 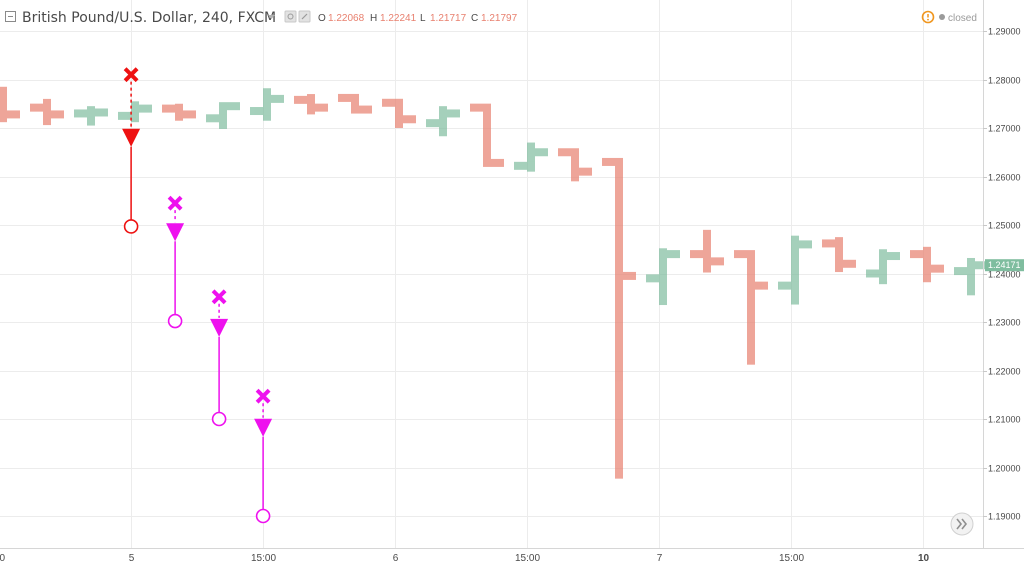 What do you see at coordinates (149, 18) in the screenshot?
I see `symbol-title: British Pound/U.S. Dollar, 240, FXCM` at bounding box center [149, 18].